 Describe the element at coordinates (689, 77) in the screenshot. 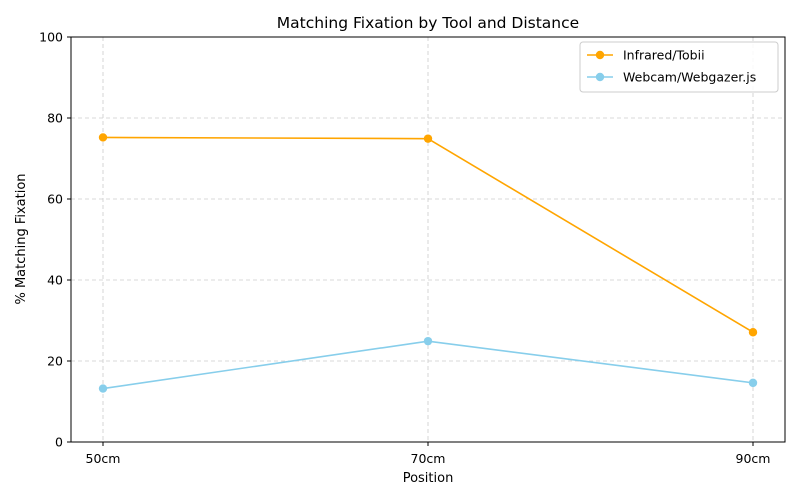

I see `legend-label: Webcam/Webgazer.js` at that location.